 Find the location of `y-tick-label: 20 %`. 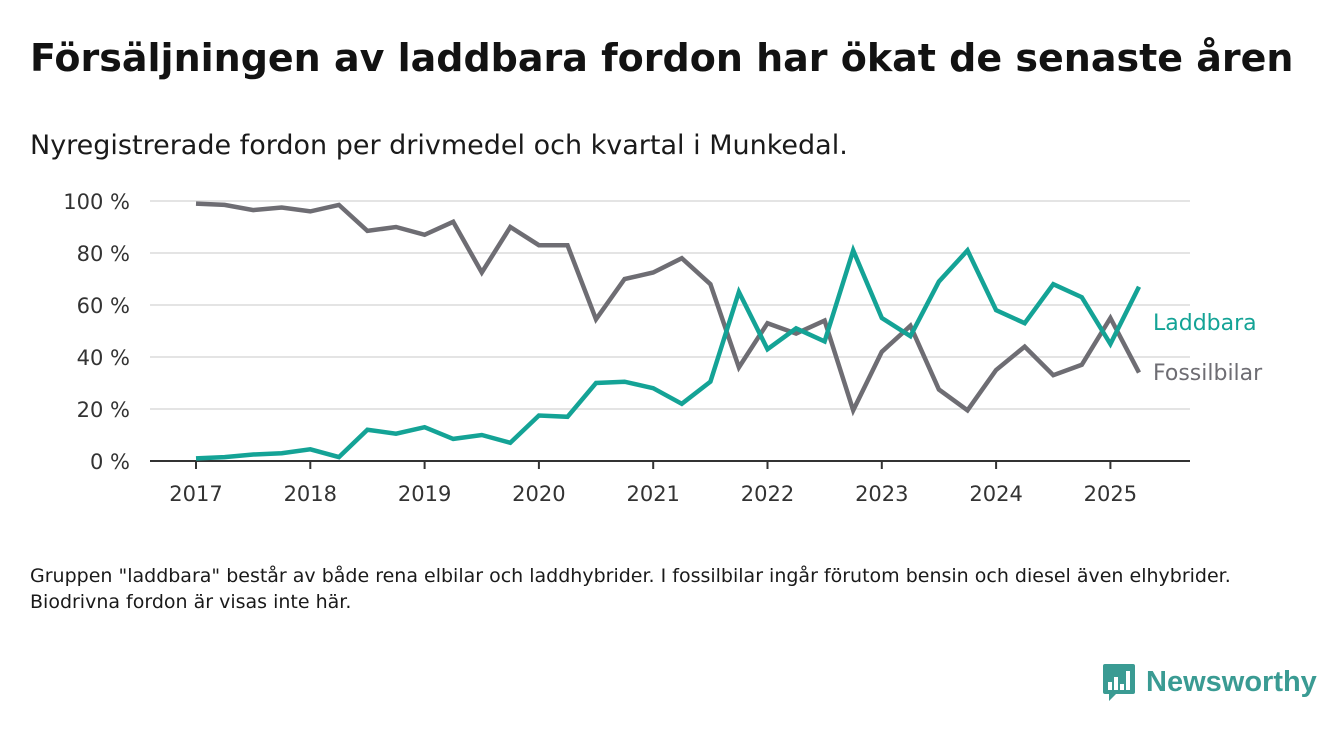

y-tick-label: 20 % is located at coordinates (103, 410).